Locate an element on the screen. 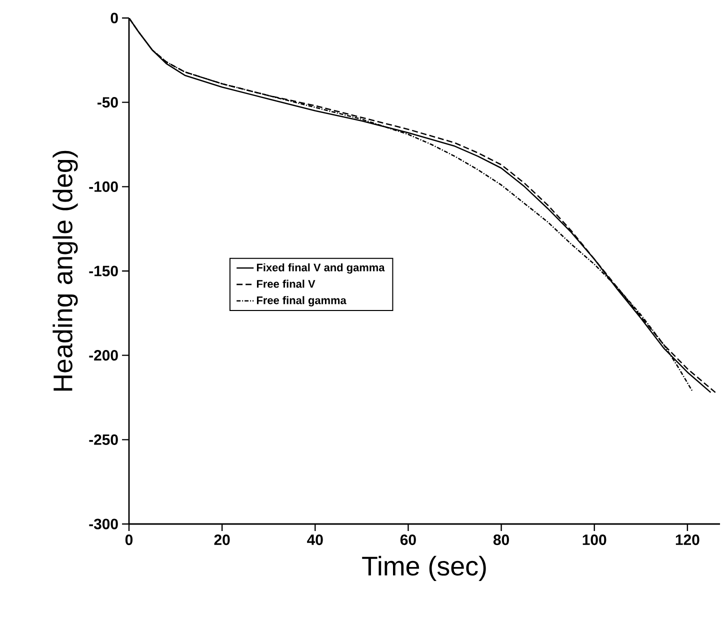  y-tick-label: -200 is located at coordinates (103, 355).